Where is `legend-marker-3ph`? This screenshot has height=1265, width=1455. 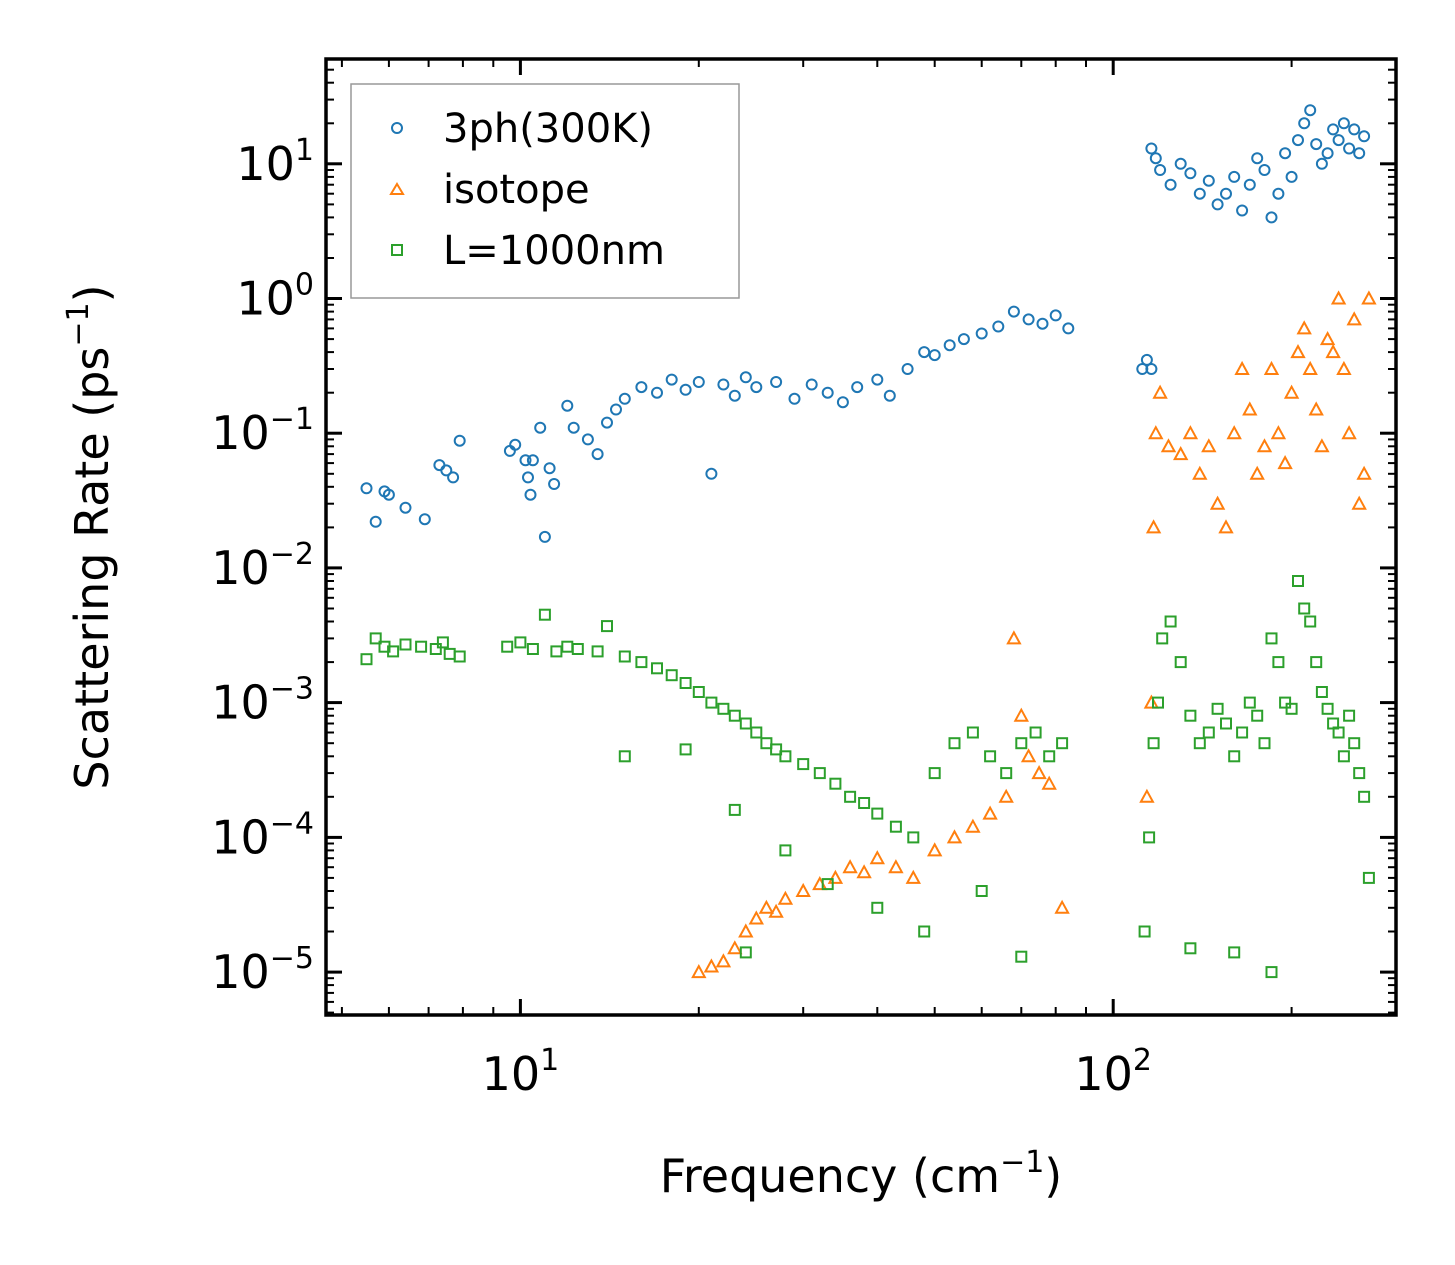 legend-marker-3ph is located at coordinates (397, 128).